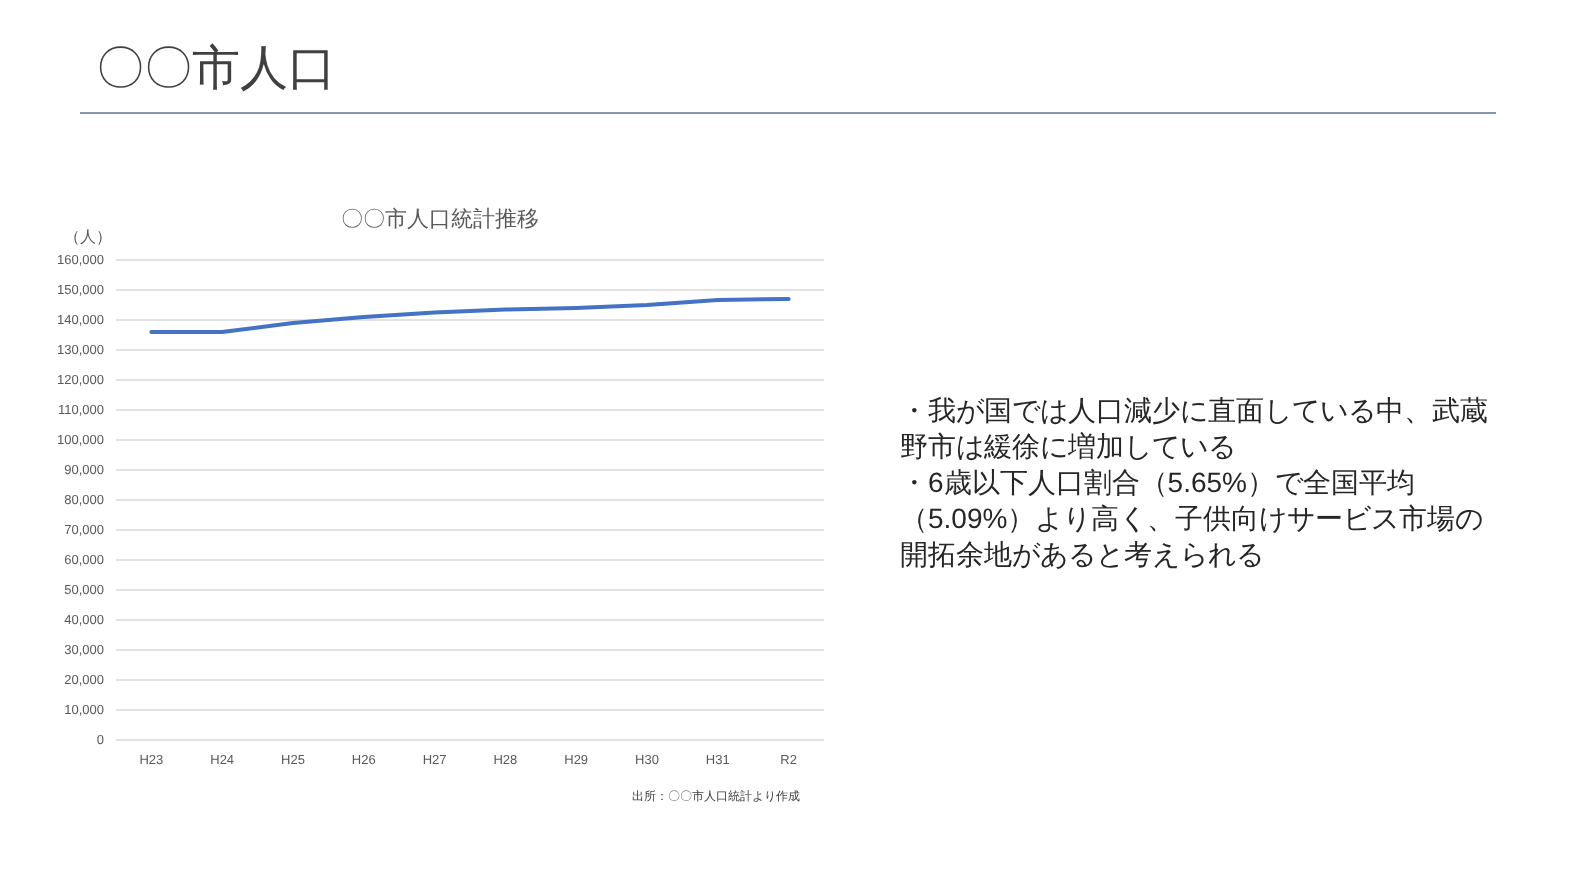 Image resolution: width=1586 pixels, height=894 pixels. Describe the element at coordinates (1195, 428) in the screenshot. I see `text: ・我が国では人口減少に直面している中、武蔵野市は緩徐に増加している` at that location.